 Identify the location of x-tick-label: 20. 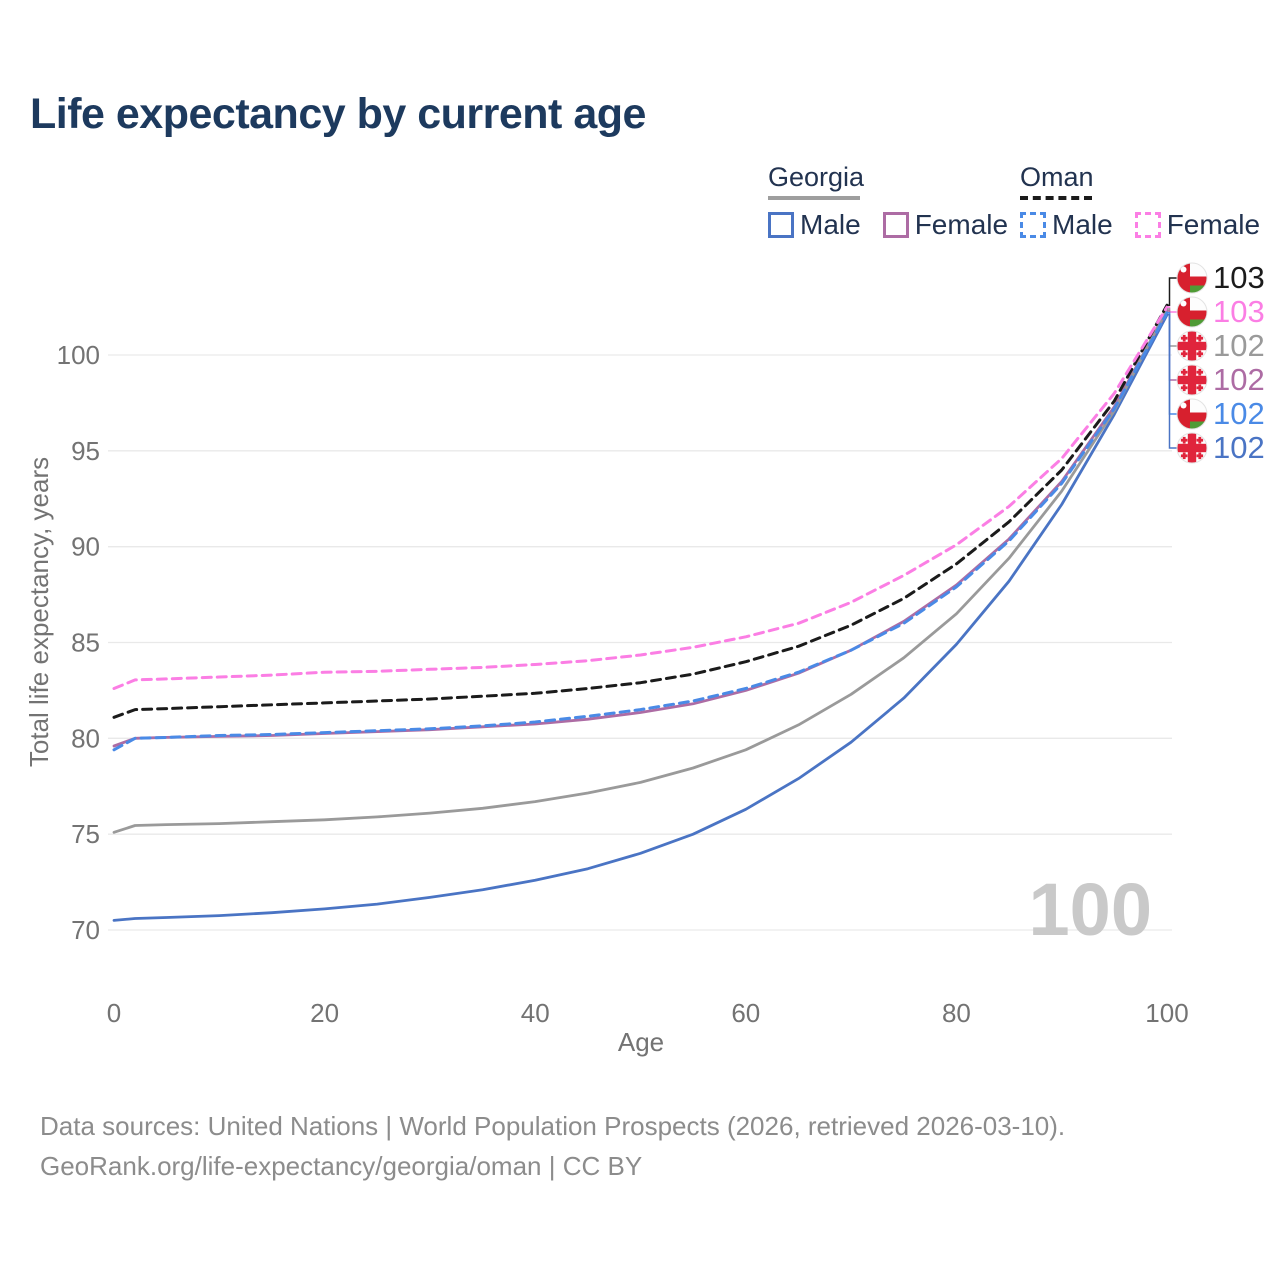
(324, 1013).